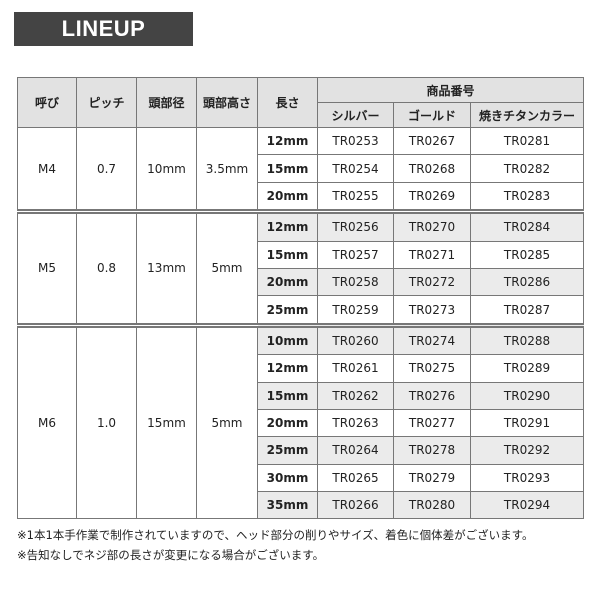 The height and width of the screenshot is (600, 600). I want to click on table-head: 呼び ピッチ 頭部径 頭部高さ 長さ 商品番号 シルバー ゴールド 焼きチタンカラー, so click(301, 102).